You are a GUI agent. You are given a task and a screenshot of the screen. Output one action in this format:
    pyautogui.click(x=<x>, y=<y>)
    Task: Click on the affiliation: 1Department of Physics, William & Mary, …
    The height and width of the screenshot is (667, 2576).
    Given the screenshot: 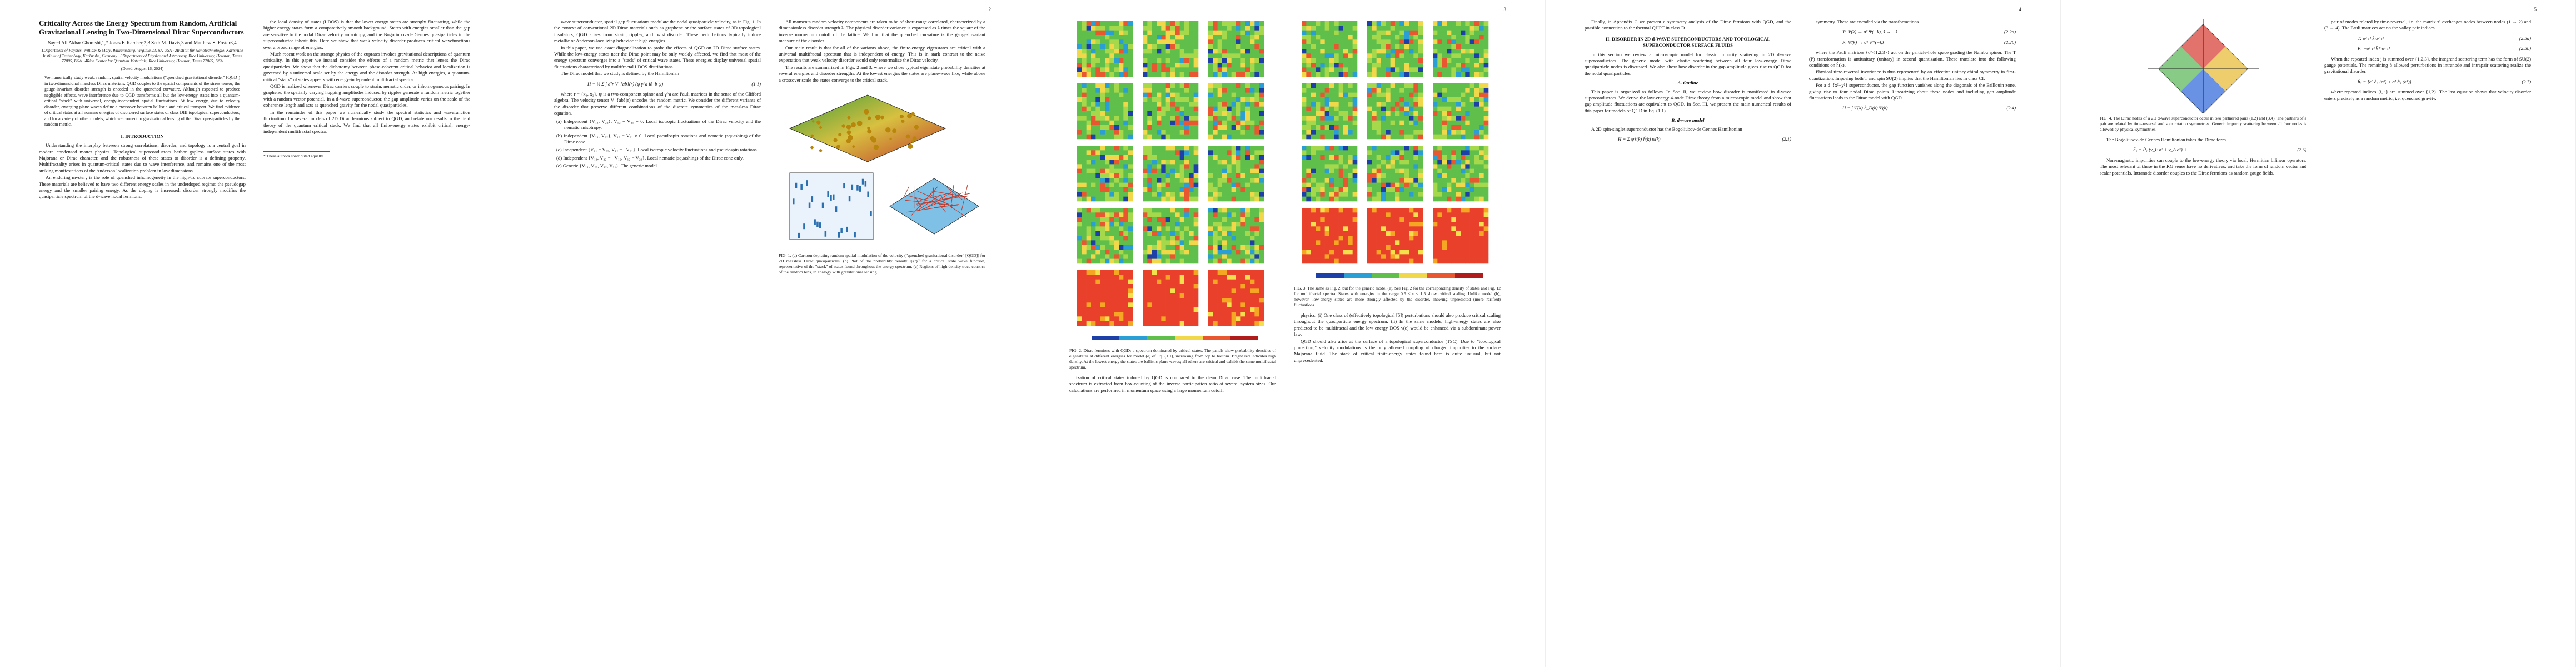 What is the action you would take?
    pyautogui.click(x=142, y=56)
    